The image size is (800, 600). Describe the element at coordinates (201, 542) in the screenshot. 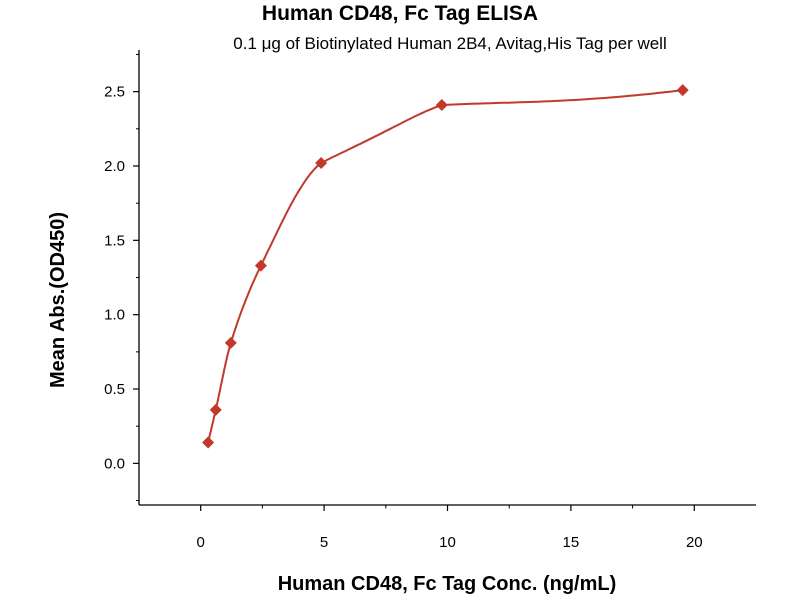

I see `x-tick-label: 0` at that location.